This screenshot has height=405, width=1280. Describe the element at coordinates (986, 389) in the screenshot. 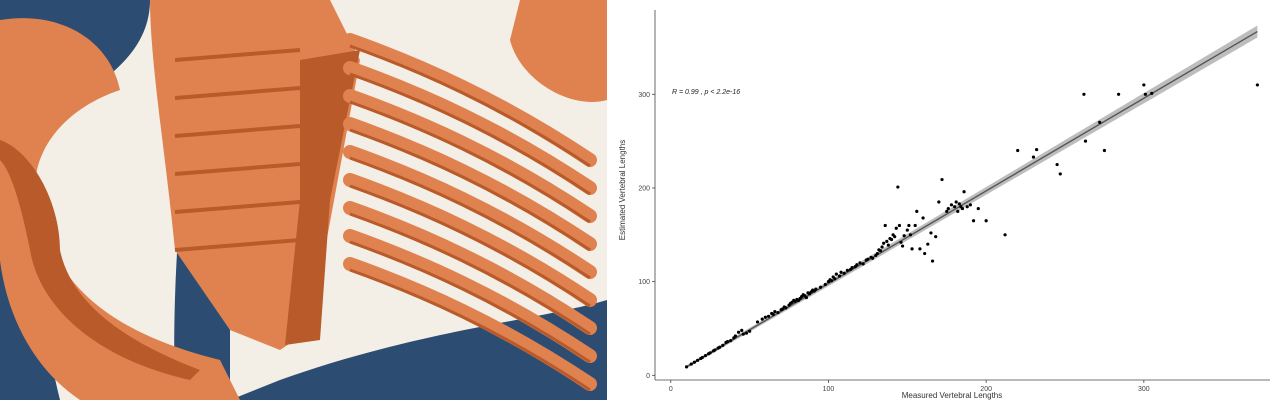

I see `x-tick-label: 200` at that location.